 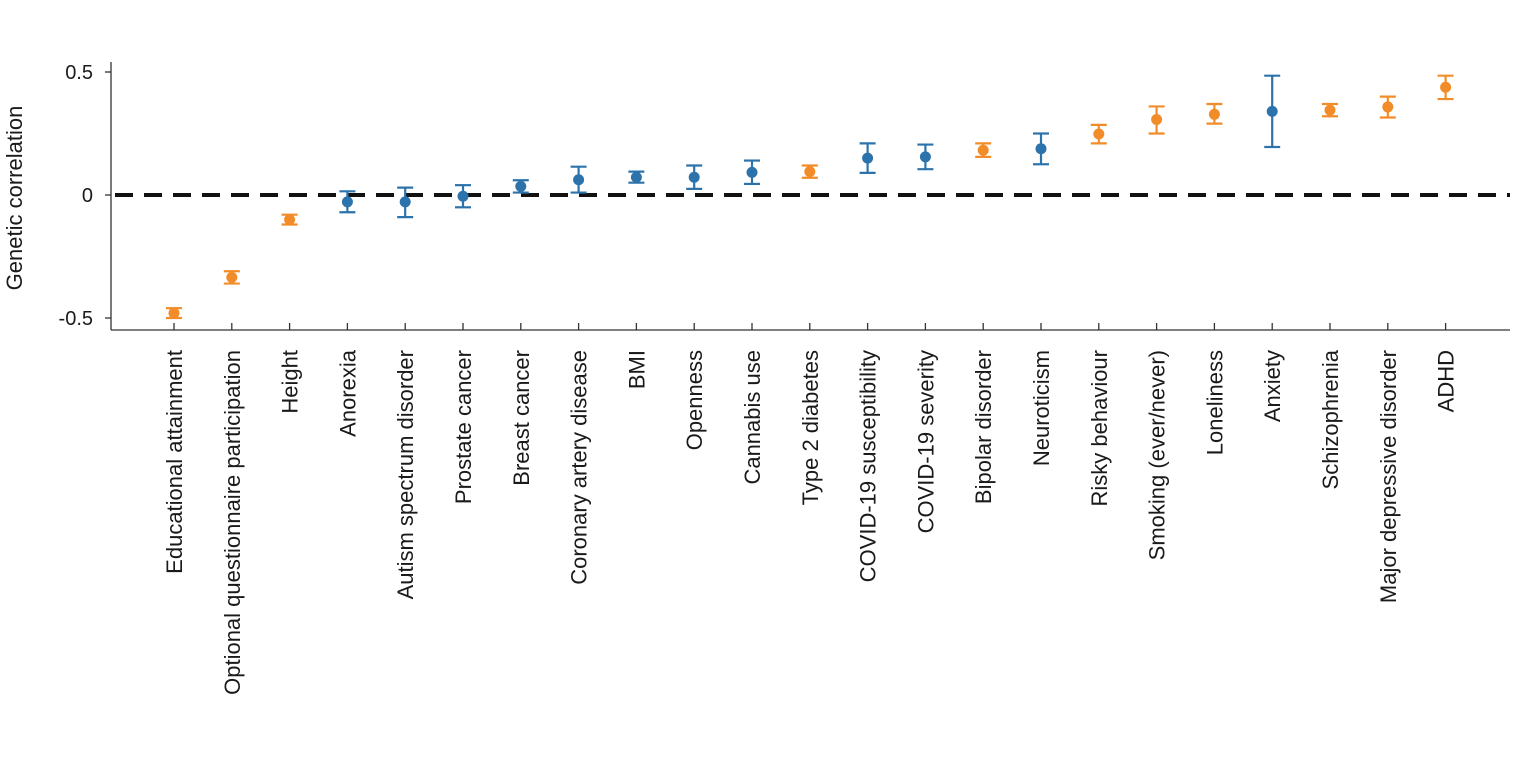 What do you see at coordinates (1446, 381) in the screenshot?
I see `category-label: ADHD` at bounding box center [1446, 381].